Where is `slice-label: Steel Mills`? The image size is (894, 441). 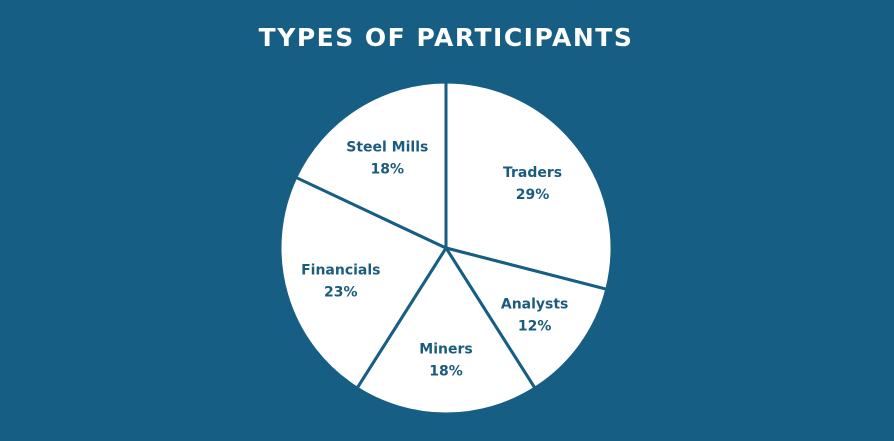
slice-label: Steel Mills is located at coordinates (387, 147).